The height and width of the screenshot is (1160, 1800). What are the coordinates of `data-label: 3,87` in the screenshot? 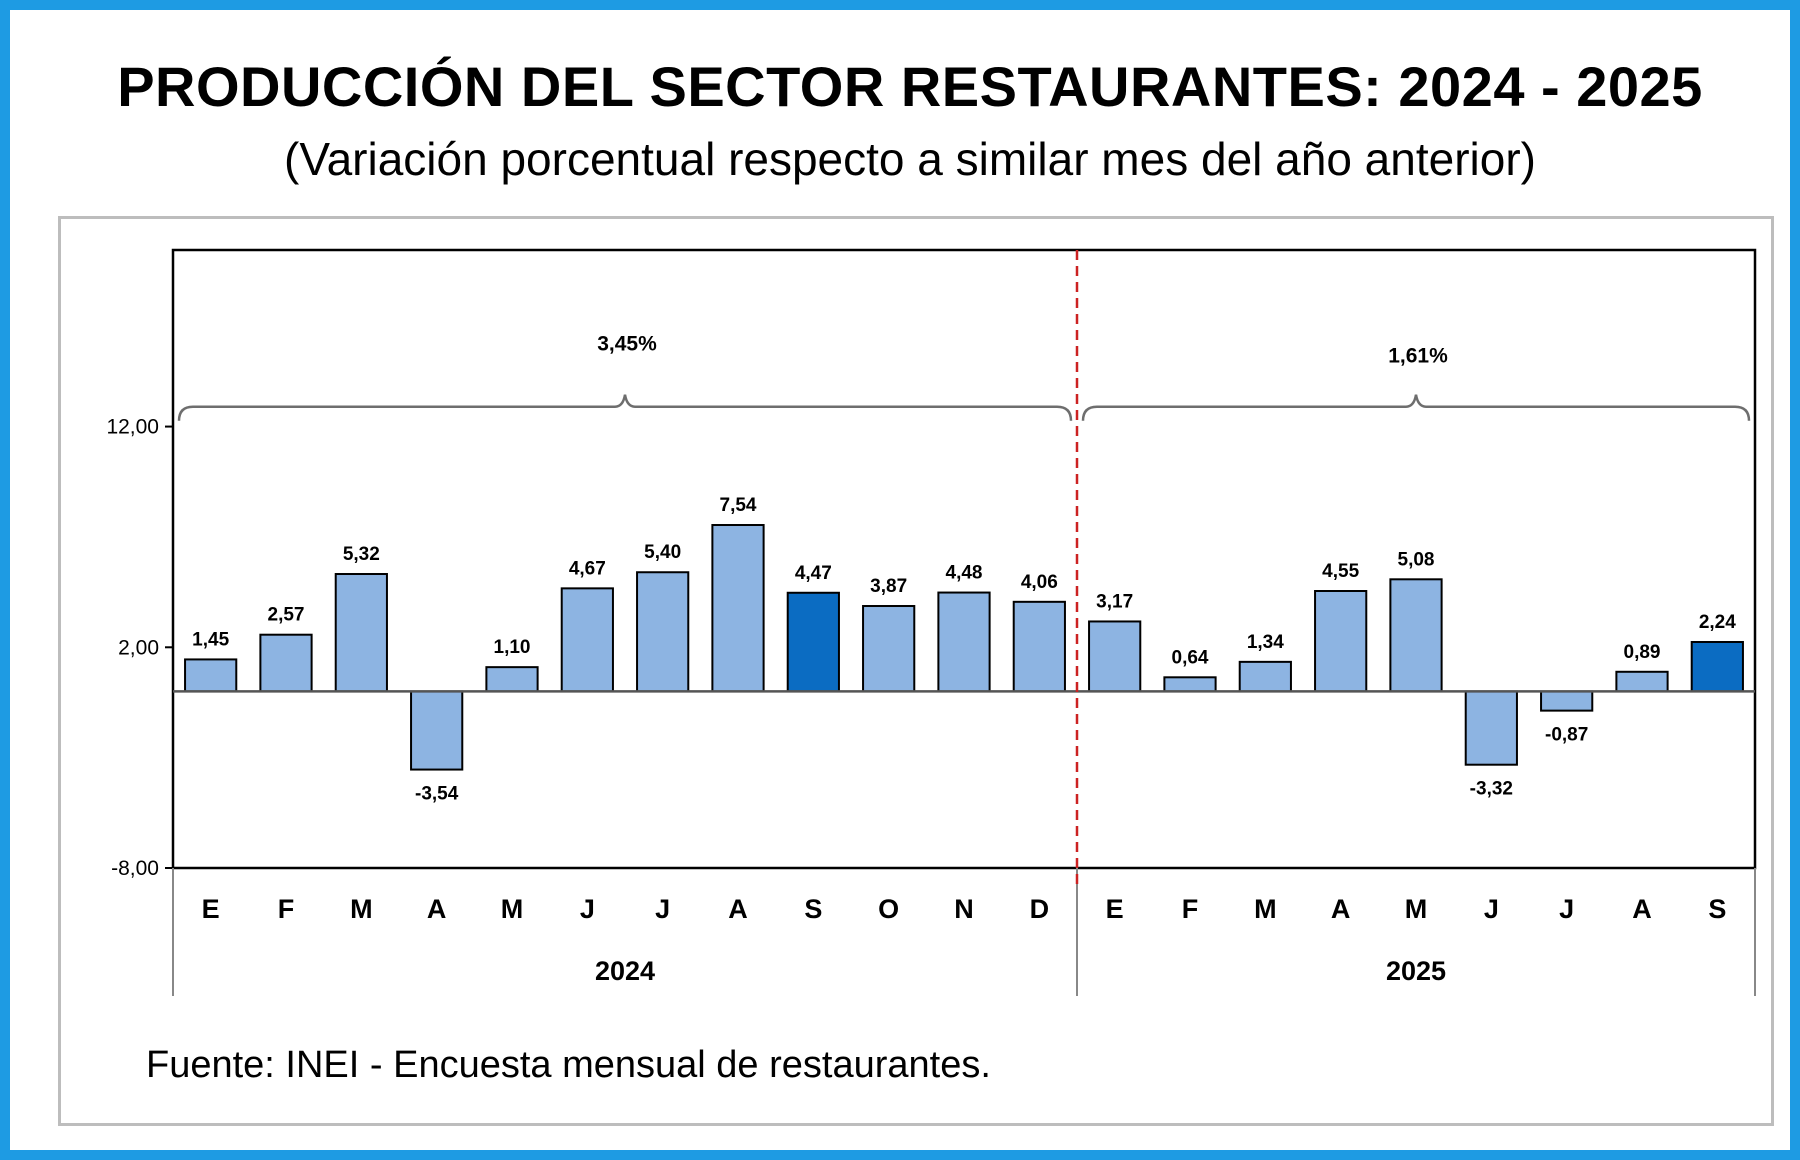 It's located at (888, 586).